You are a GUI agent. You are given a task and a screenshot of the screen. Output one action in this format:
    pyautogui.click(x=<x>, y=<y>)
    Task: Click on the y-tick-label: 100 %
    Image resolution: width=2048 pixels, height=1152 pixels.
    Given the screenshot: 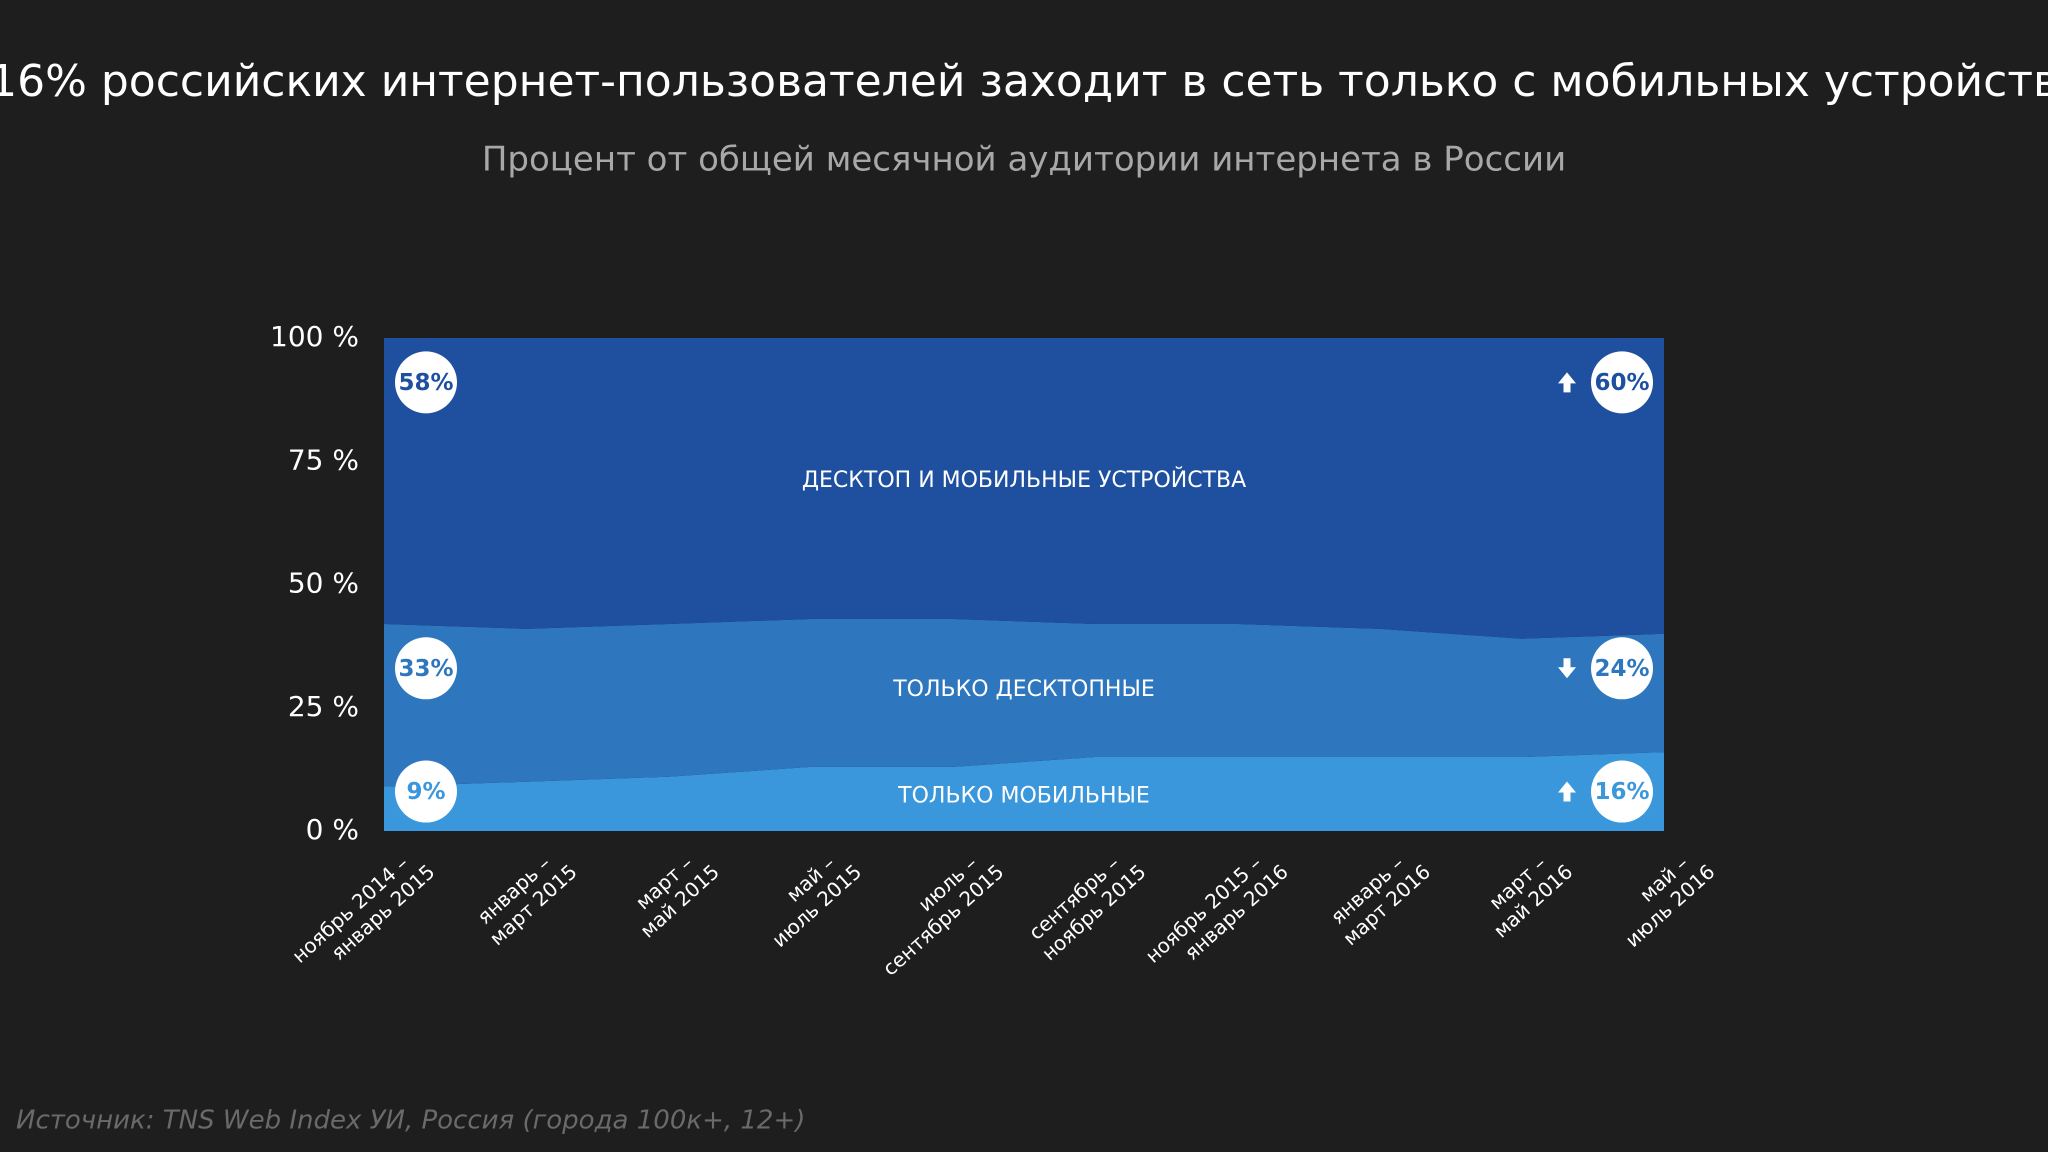 What is the action you would take?
    pyautogui.click(x=314, y=336)
    